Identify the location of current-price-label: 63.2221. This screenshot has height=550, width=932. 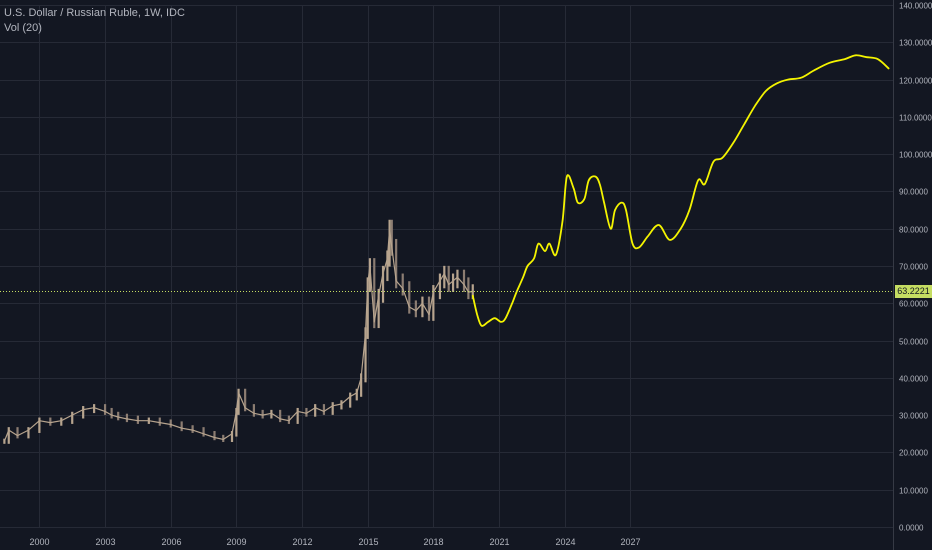
(913, 291).